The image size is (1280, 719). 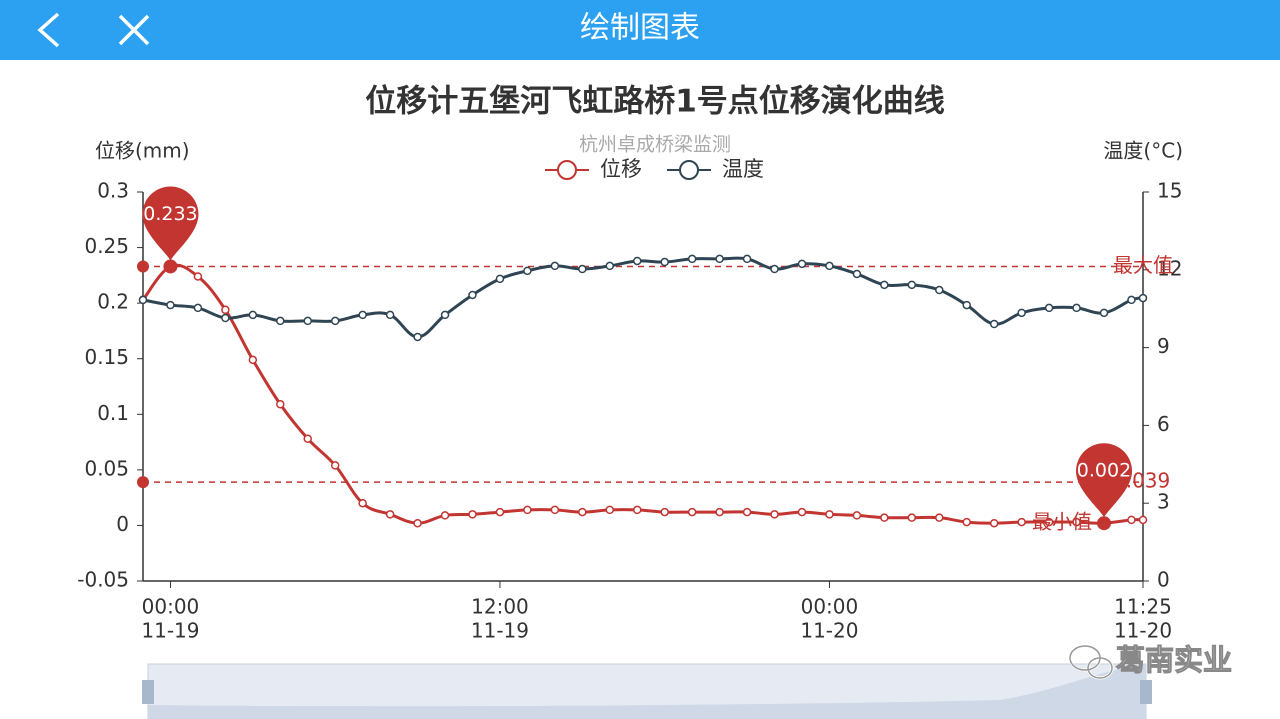 I want to click on watermark-text: 葛南实业, so click(x=1174, y=660).